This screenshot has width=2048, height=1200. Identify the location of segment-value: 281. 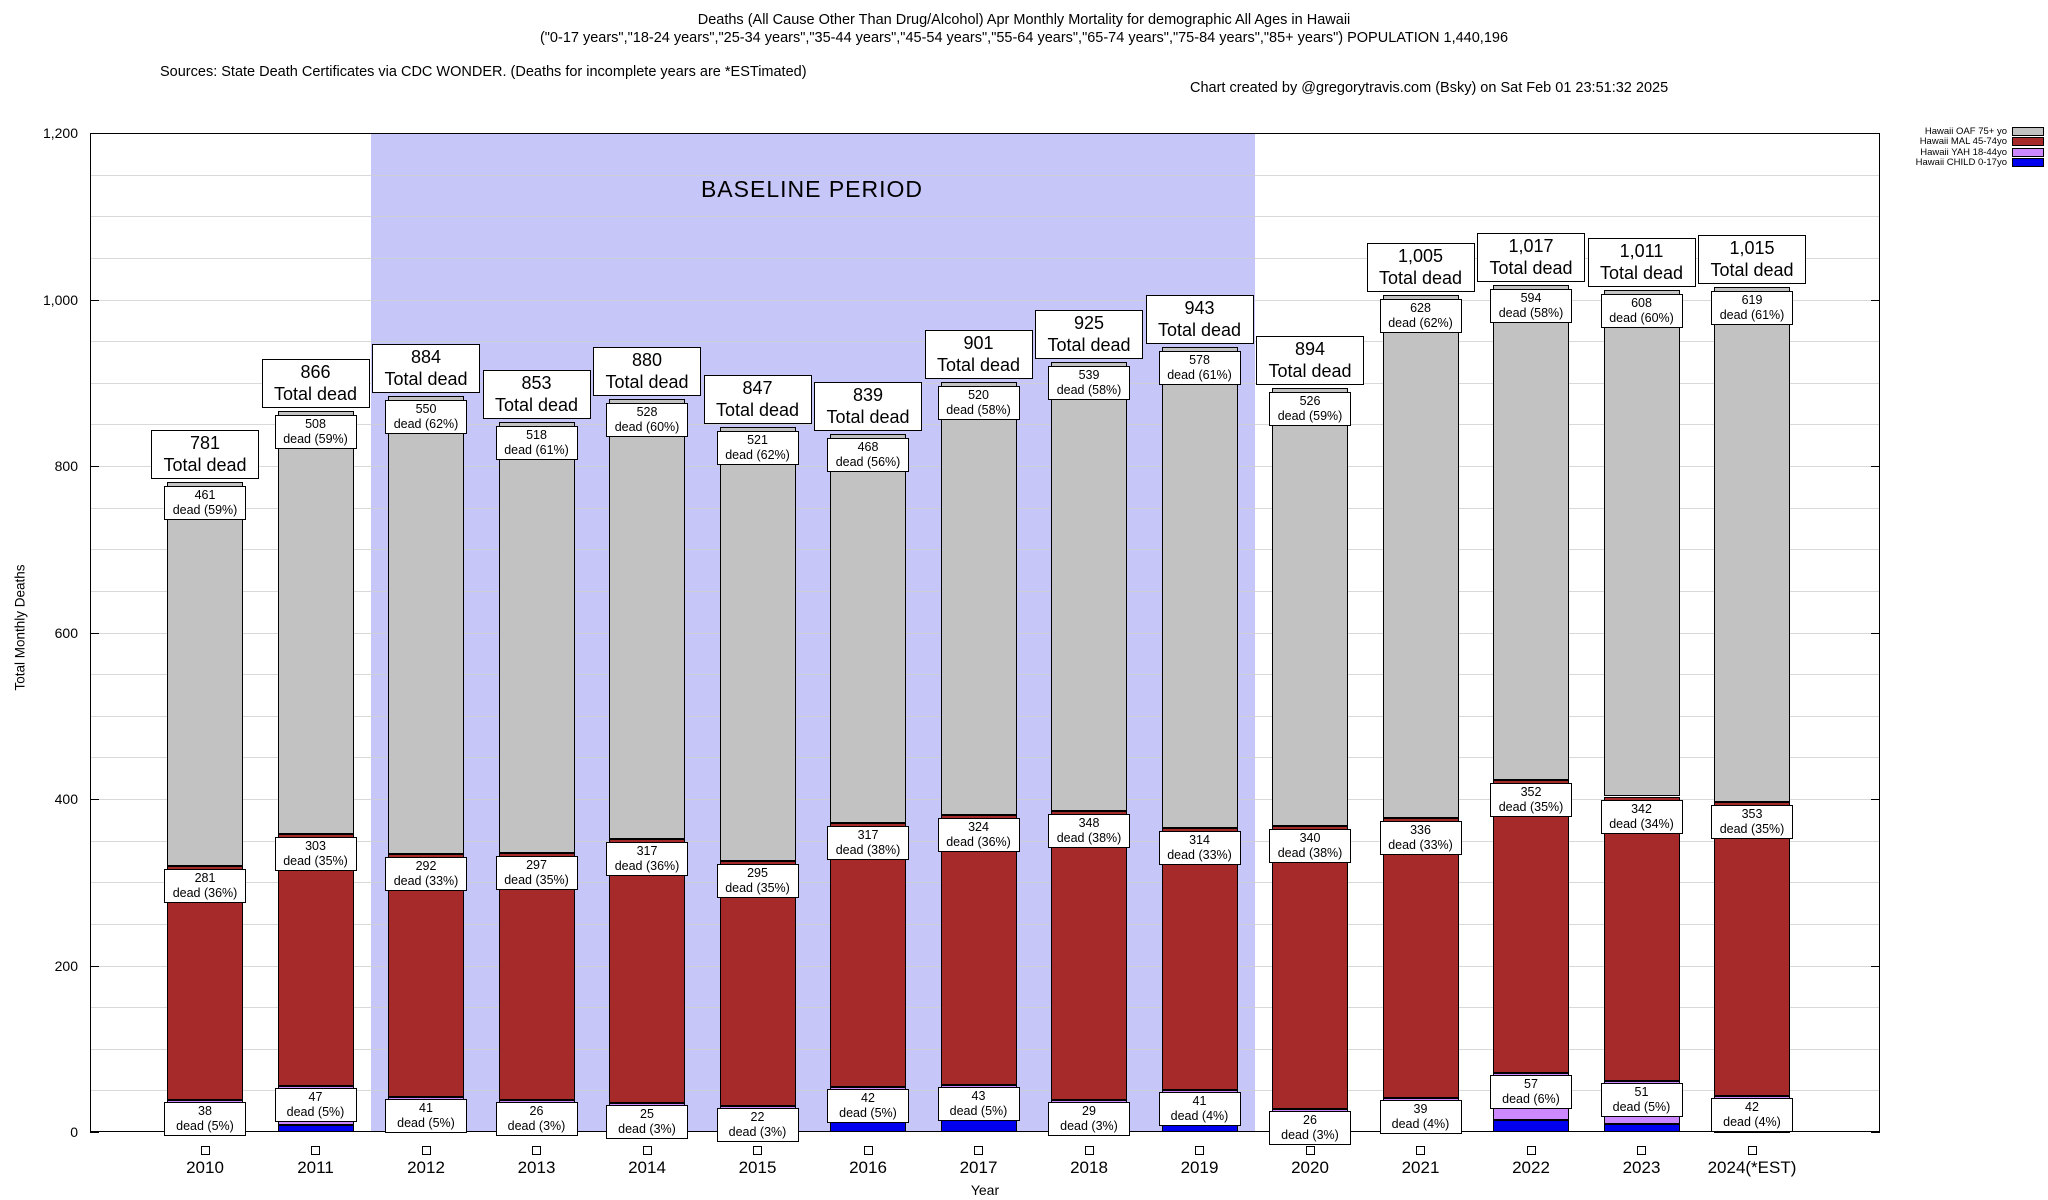
(205, 877).